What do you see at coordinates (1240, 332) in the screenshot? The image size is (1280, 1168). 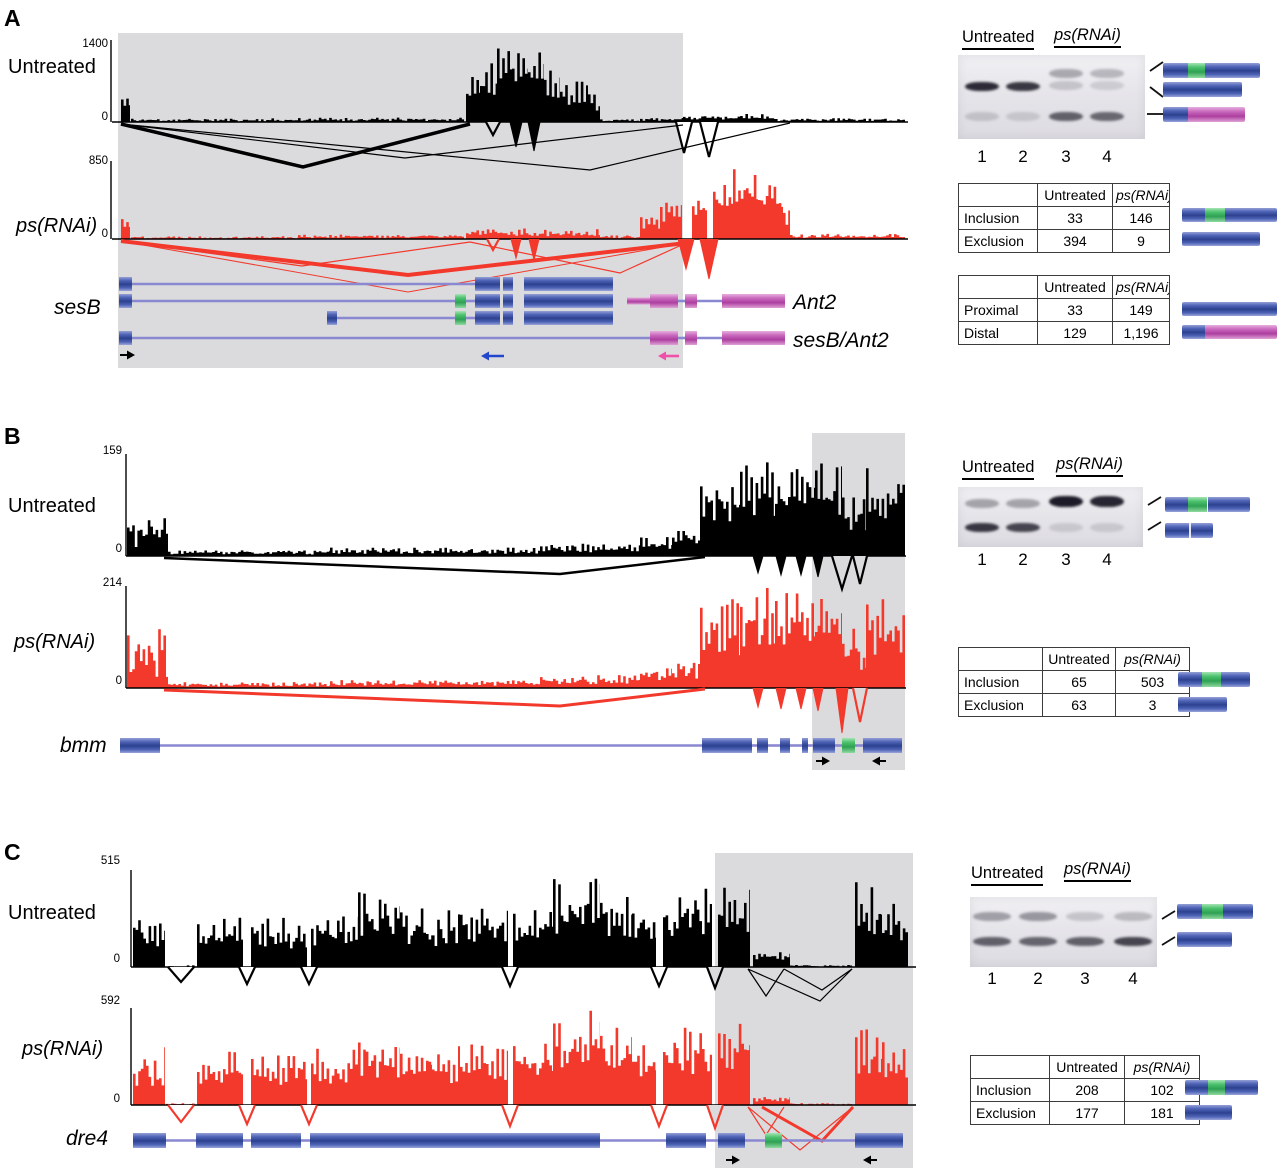 I see `isoform-segment-m` at bounding box center [1240, 332].